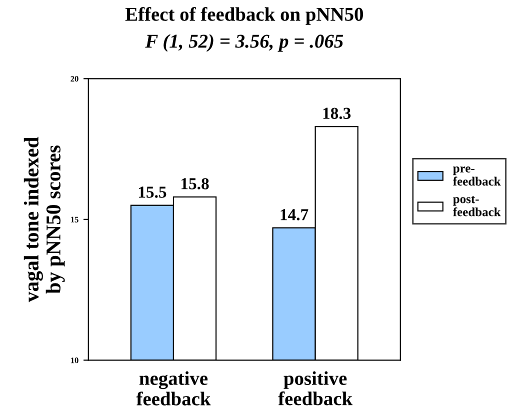 The height and width of the screenshot is (414, 520). What do you see at coordinates (476, 176) in the screenshot?
I see `legend-label: pre- feedback` at bounding box center [476, 176].